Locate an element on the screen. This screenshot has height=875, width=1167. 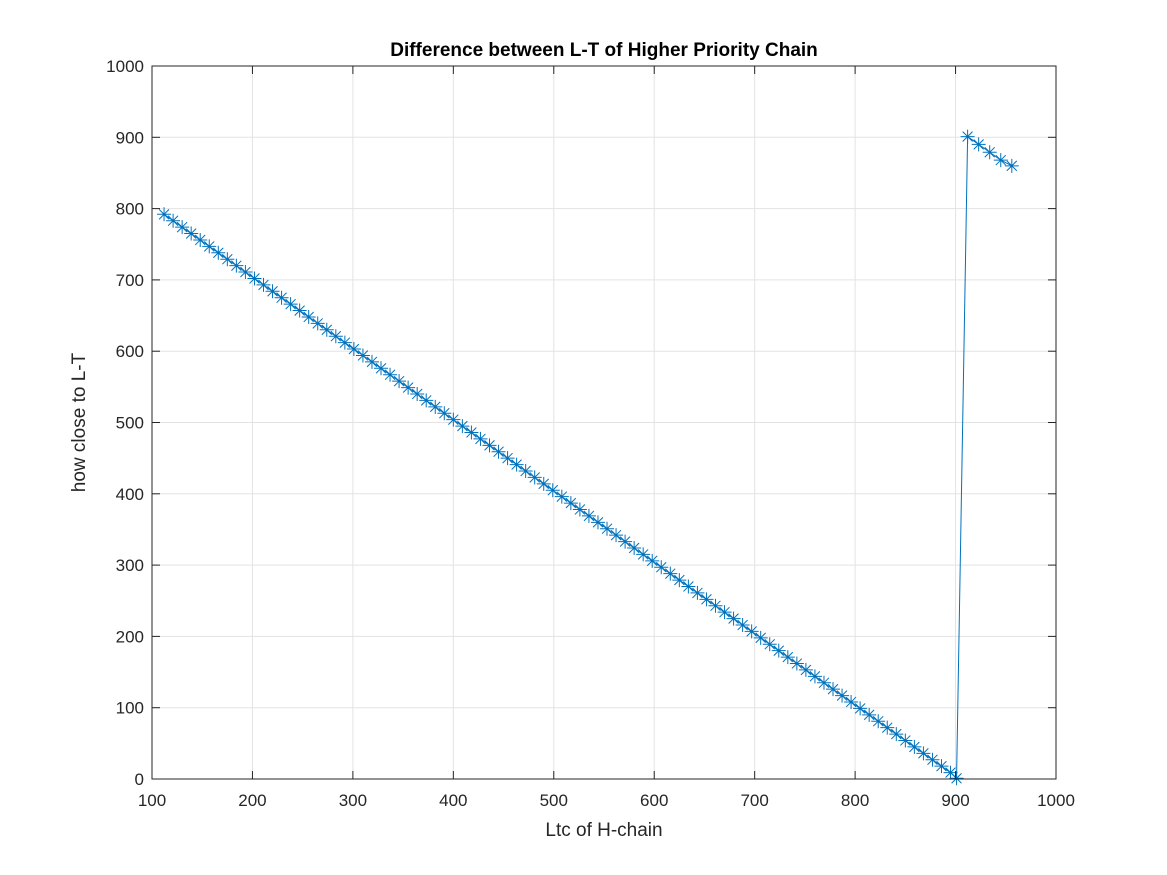
y-axis-label: how close to L-T is located at coordinates (79, 422).